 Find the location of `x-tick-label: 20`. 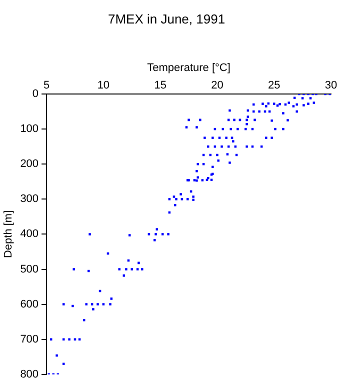

x-tick-label: 20 is located at coordinates (217, 85).